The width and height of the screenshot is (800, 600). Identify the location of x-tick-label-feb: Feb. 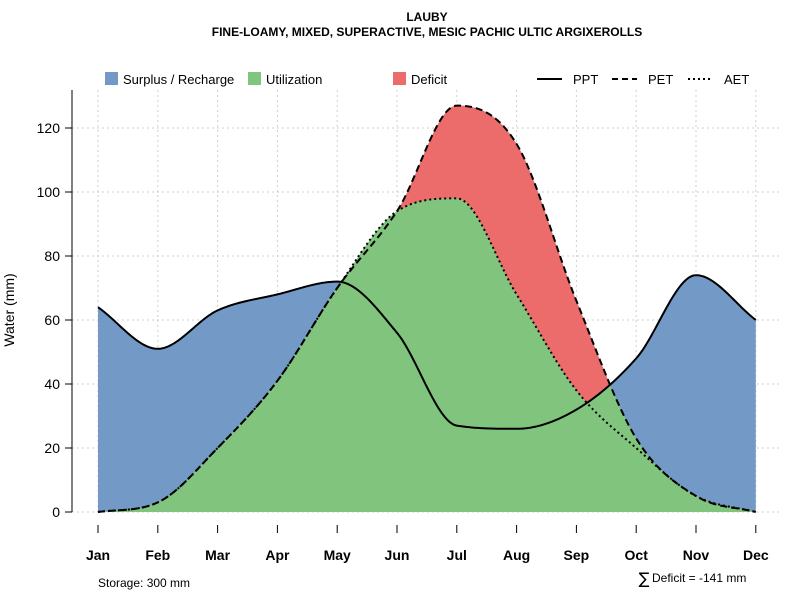
(157, 555).